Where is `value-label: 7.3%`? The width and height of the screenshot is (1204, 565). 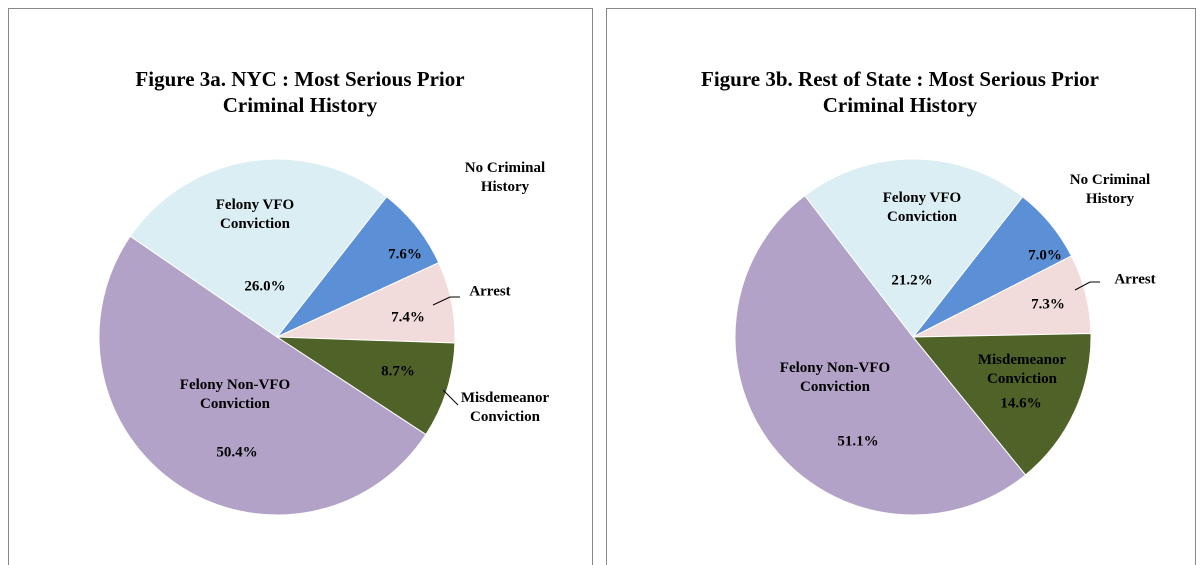 value-label: 7.3% is located at coordinates (1048, 304).